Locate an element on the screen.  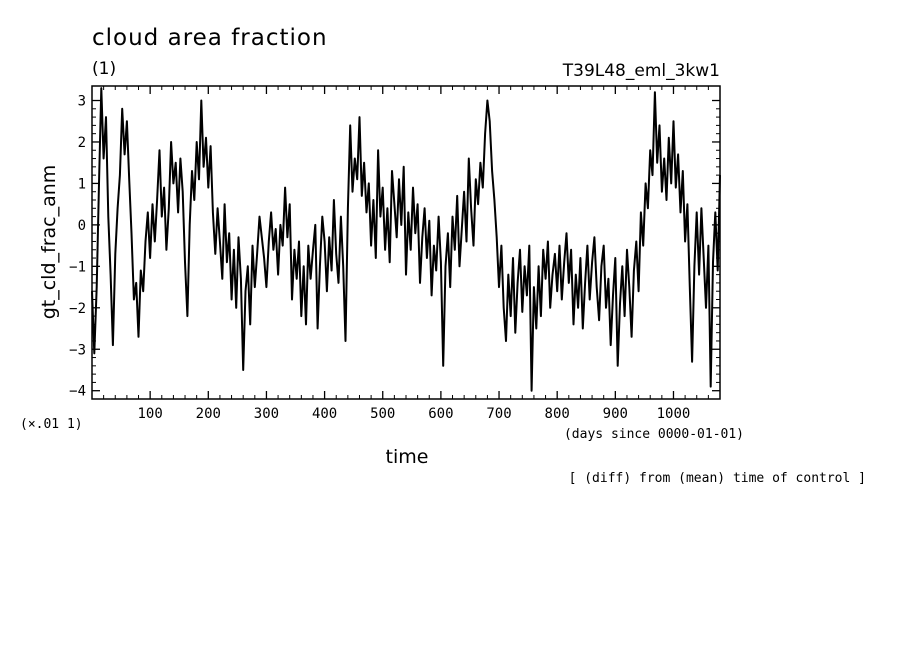
chart-subtitle-left: (1) is located at coordinates (104, 69).